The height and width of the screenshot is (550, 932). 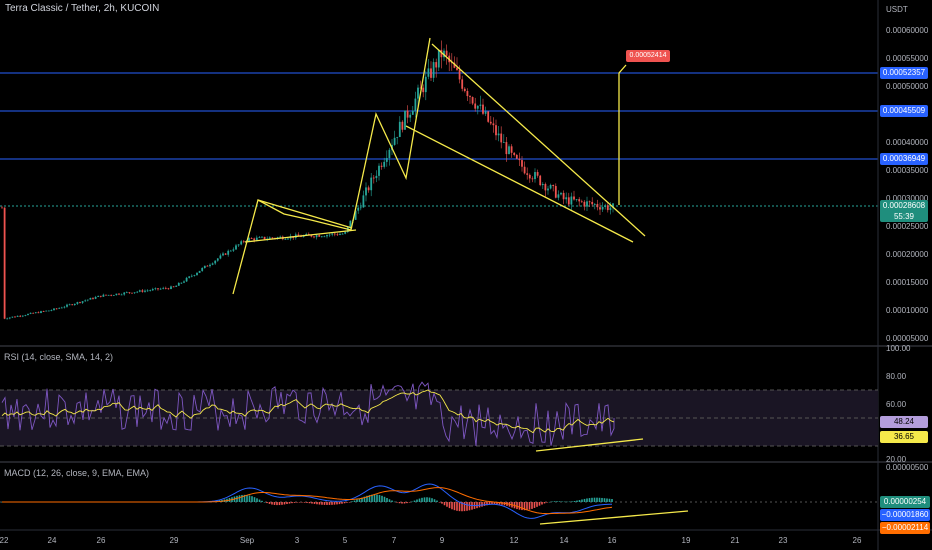 I want to click on level-badge-1: 0.00052357, so click(x=904, y=73).